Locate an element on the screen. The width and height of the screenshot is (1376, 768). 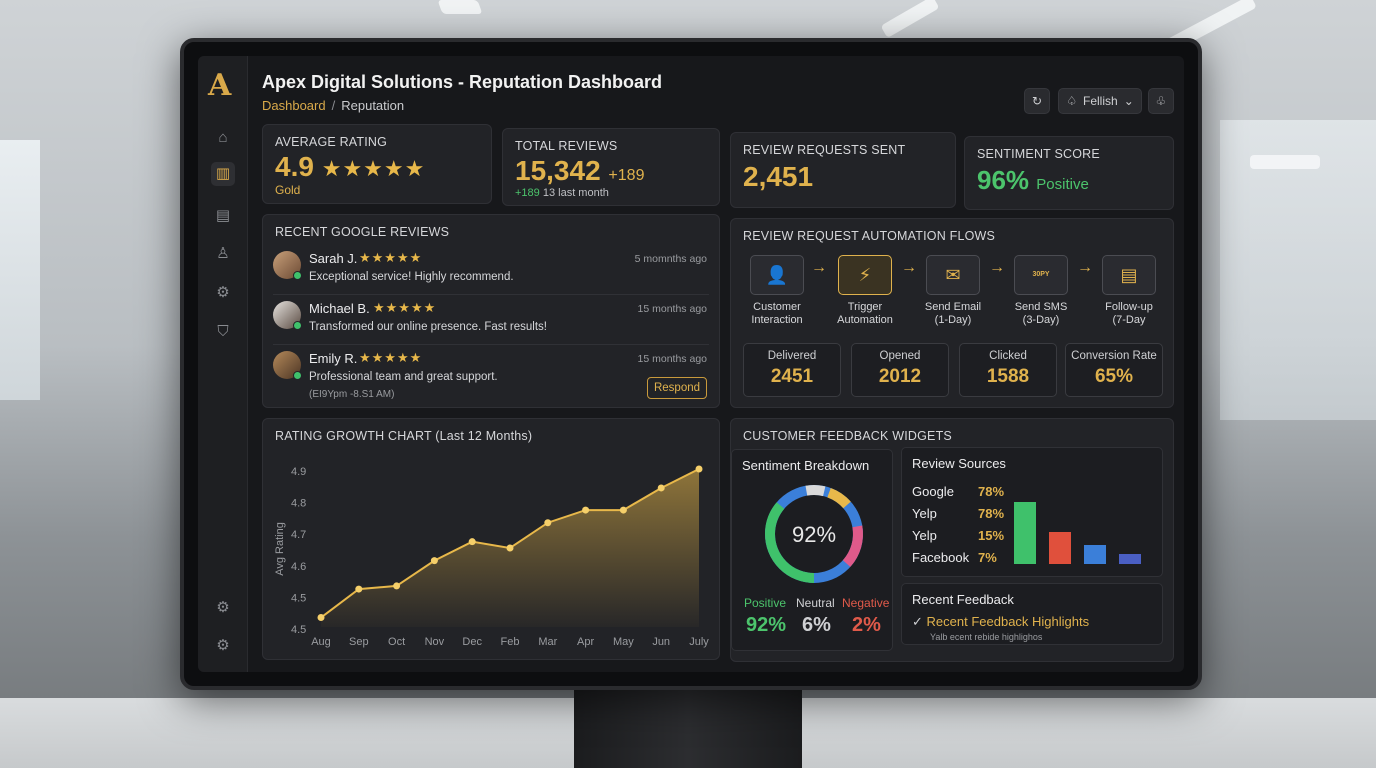
kpi-sentiment-score: SENTIMENT SCORE 96% Positive is located at coordinates (1069, 173).